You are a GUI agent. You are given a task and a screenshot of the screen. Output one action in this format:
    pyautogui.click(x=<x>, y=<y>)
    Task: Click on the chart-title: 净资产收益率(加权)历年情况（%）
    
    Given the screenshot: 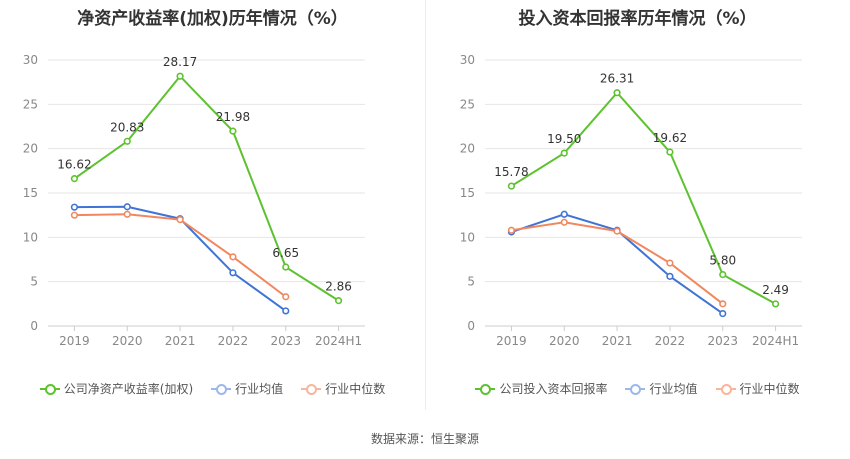 What is the action you would take?
    pyautogui.click(x=212, y=19)
    